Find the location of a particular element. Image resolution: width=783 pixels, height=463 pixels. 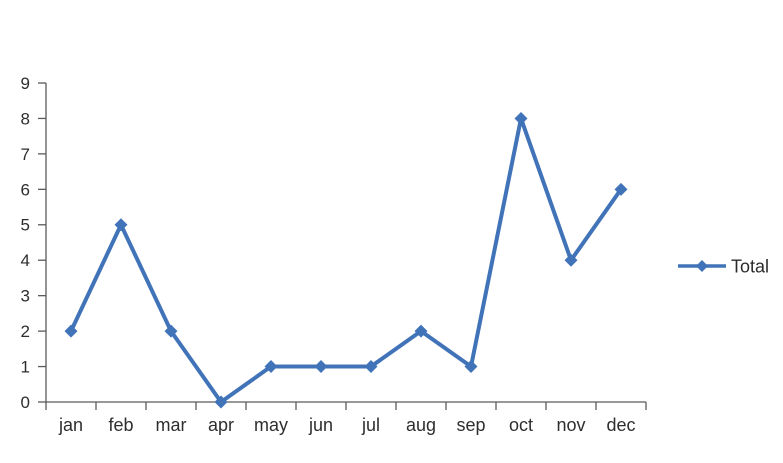

y-tick-label: 7 is located at coordinates (25, 154).